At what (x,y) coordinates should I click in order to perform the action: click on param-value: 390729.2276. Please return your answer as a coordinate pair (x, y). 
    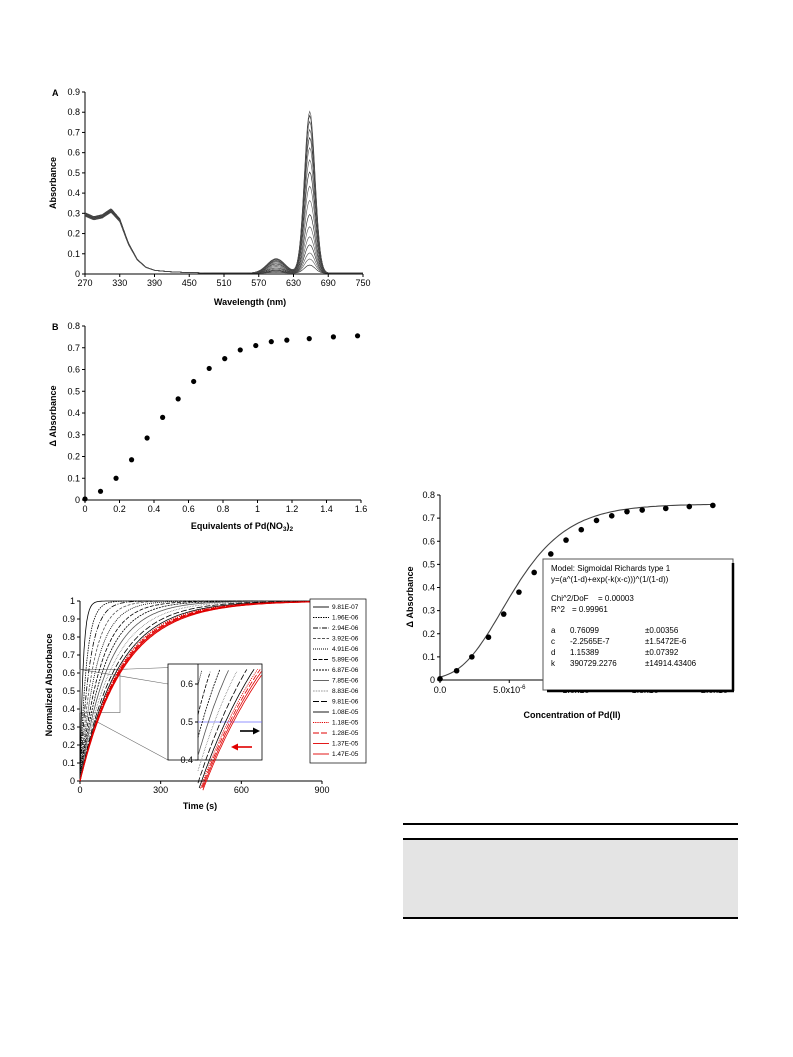
    Looking at the image, I should click on (593, 663).